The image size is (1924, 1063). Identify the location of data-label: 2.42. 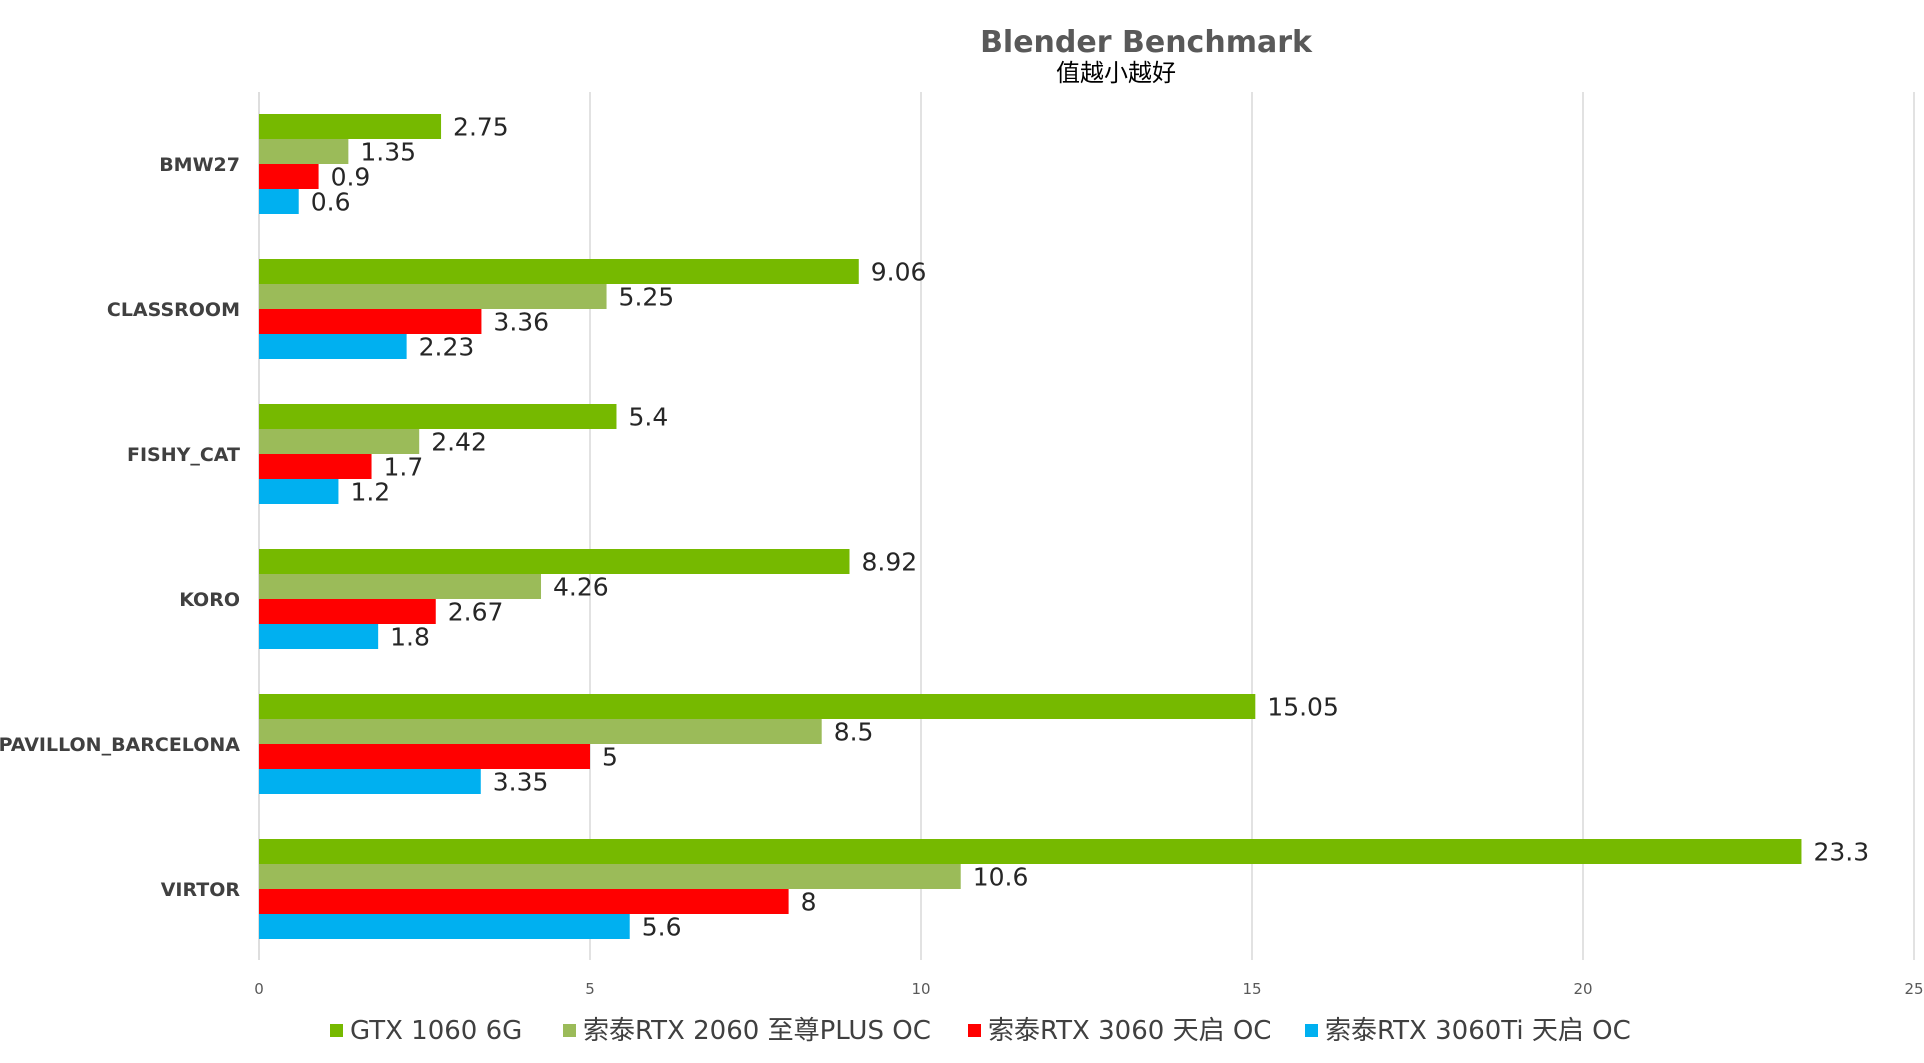
(459, 442).